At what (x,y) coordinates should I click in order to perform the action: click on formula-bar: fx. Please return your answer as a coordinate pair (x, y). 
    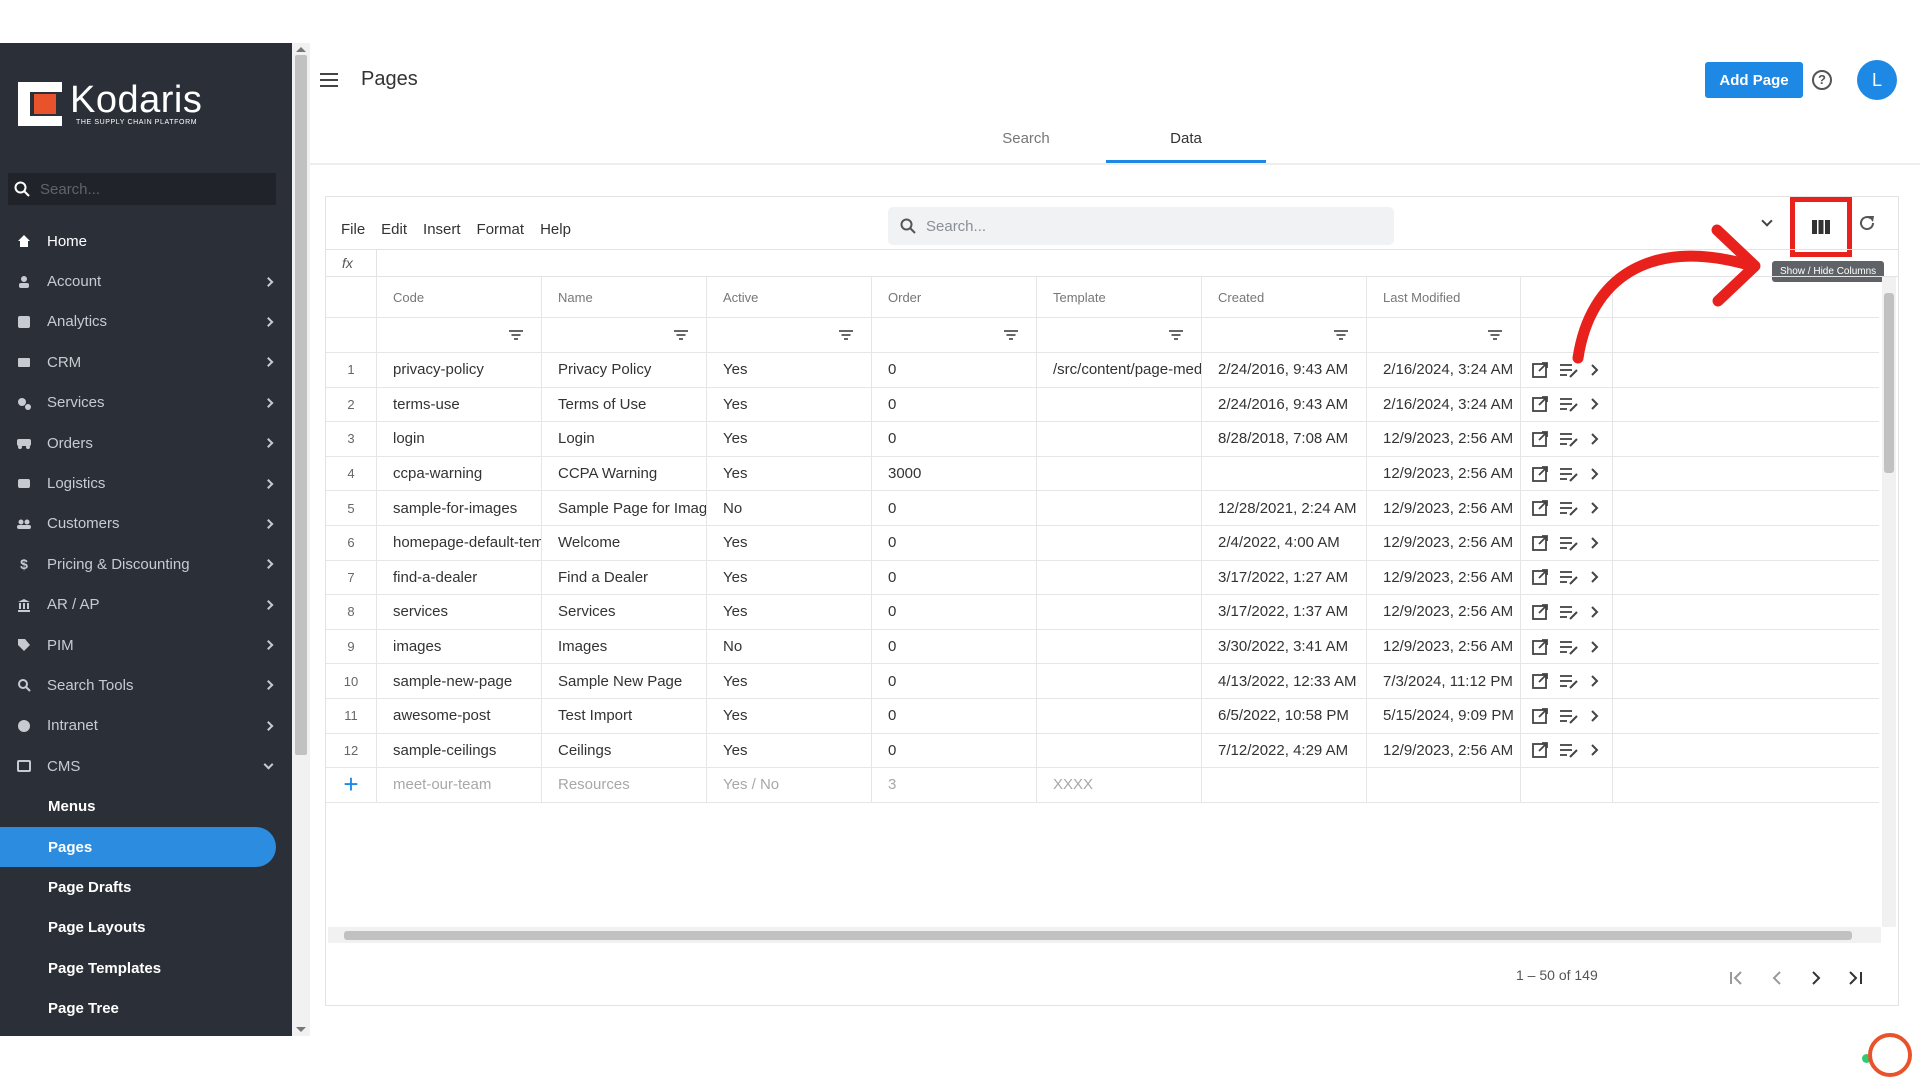
    Looking at the image, I should click on (1112, 263).